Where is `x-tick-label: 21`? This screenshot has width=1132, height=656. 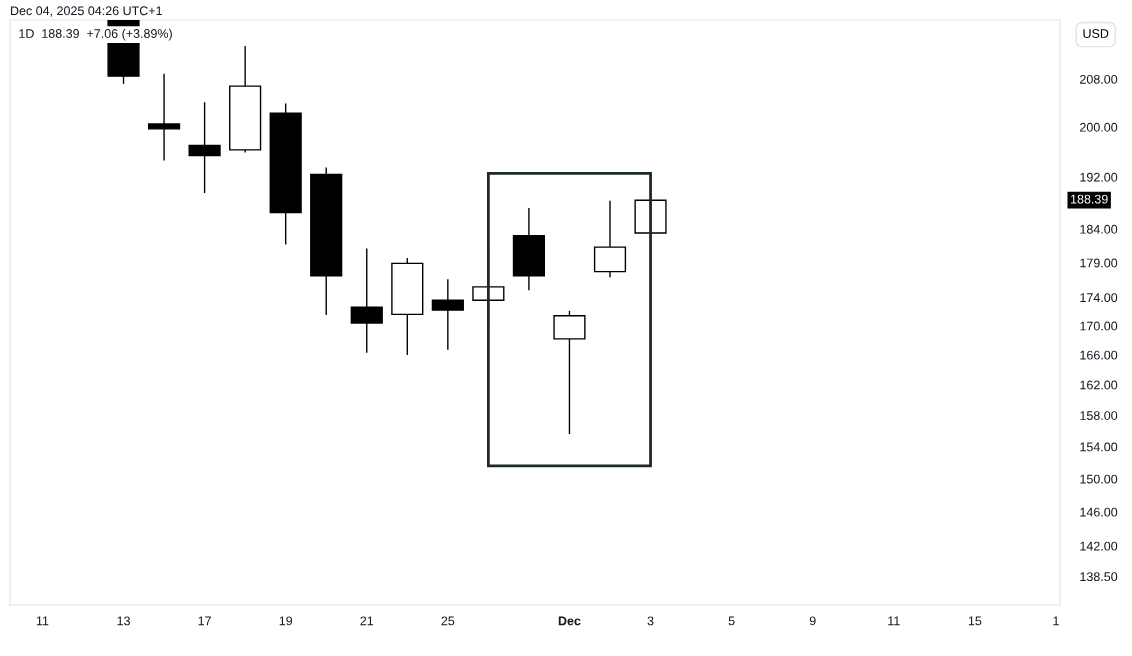
x-tick-label: 21 is located at coordinates (367, 621).